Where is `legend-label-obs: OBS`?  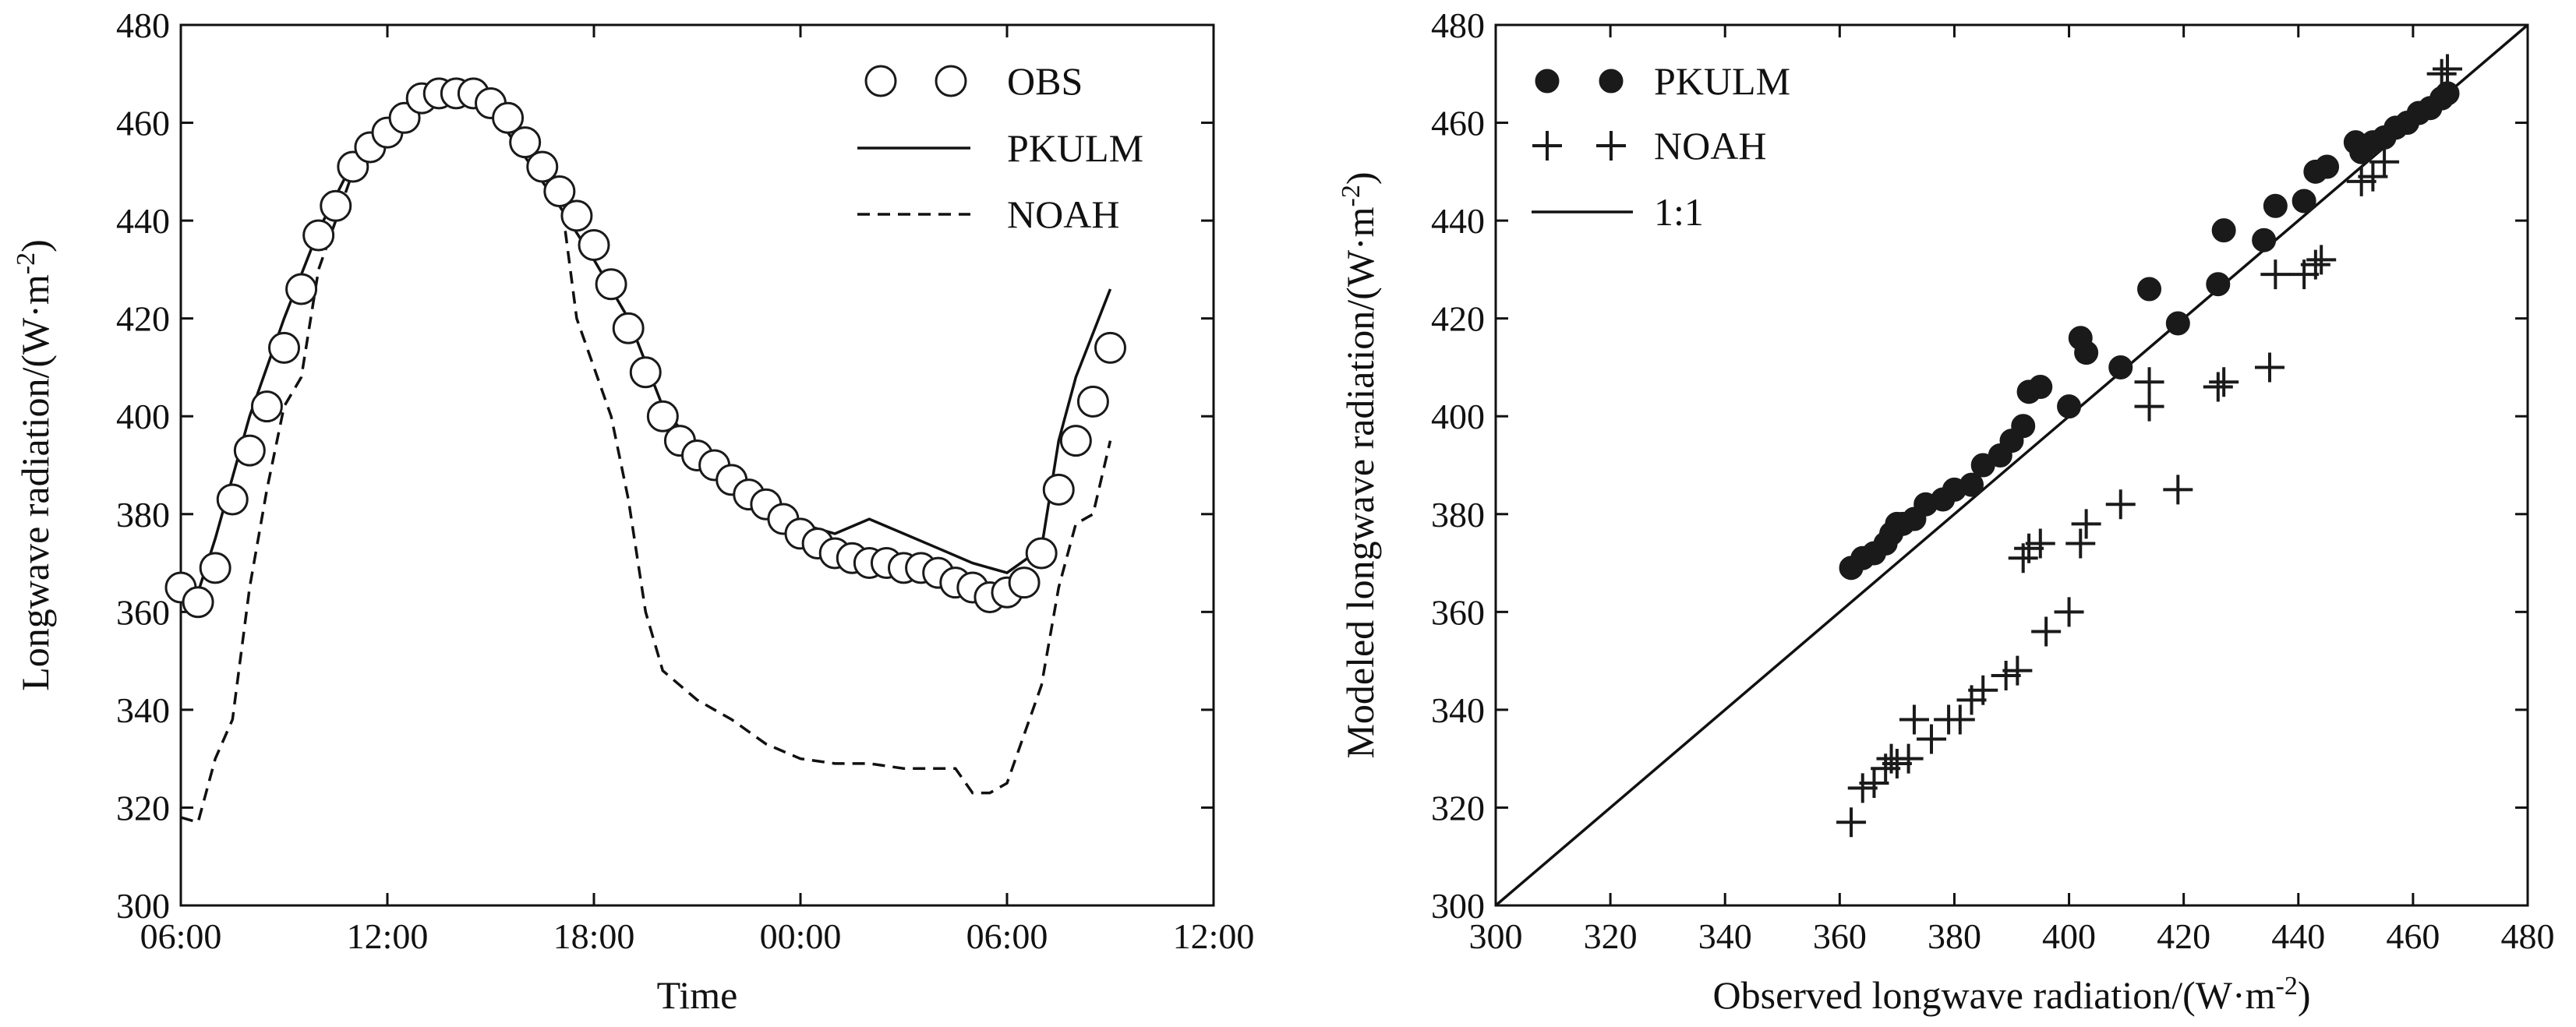 legend-label-obs: OBS is located at coordinates (1045, 81).